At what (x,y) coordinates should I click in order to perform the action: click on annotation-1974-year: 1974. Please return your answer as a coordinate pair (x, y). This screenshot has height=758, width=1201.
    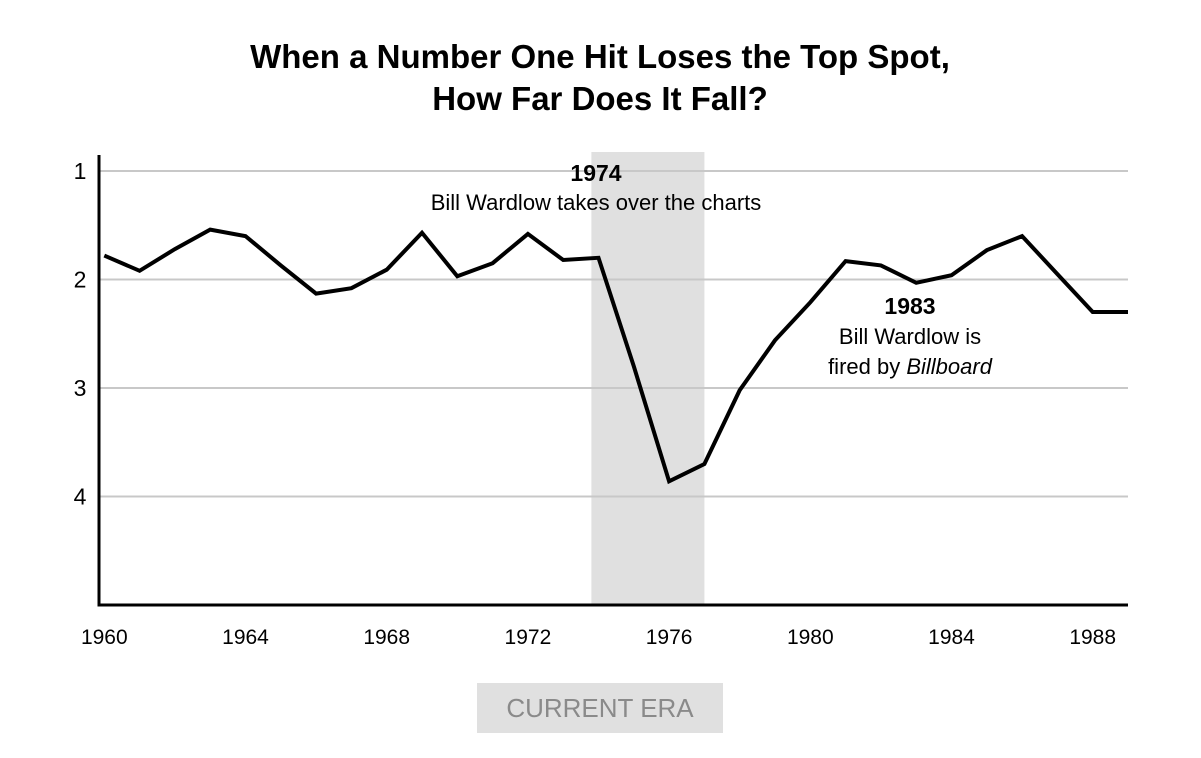
    Looking at the image, I should click on (595, 173).